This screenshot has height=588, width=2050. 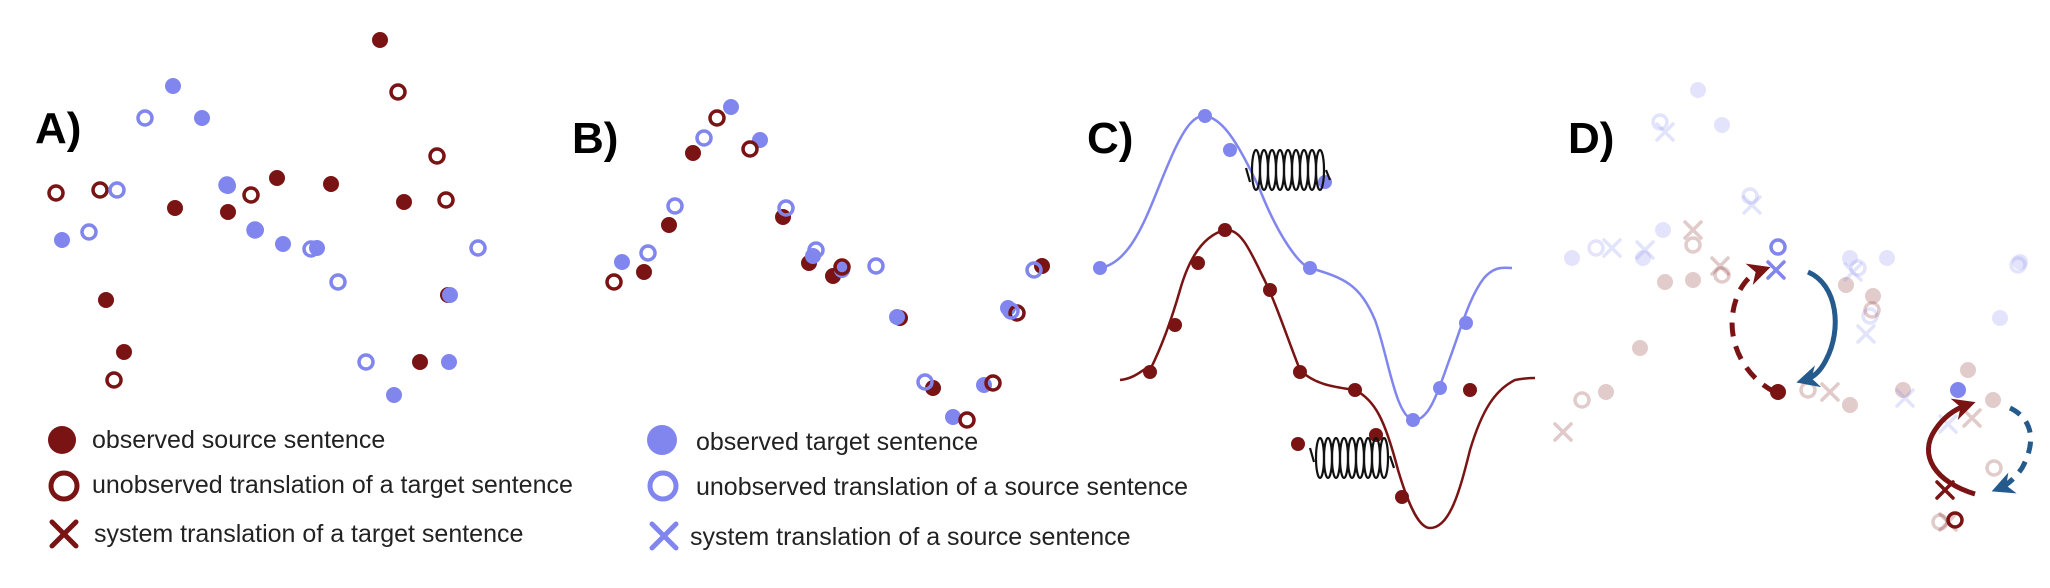 What do you see at coordinates (1817, 328) in the screenshot?
I see `arrow-icon-blue-solid-down` at bounding box center [1817, 328].